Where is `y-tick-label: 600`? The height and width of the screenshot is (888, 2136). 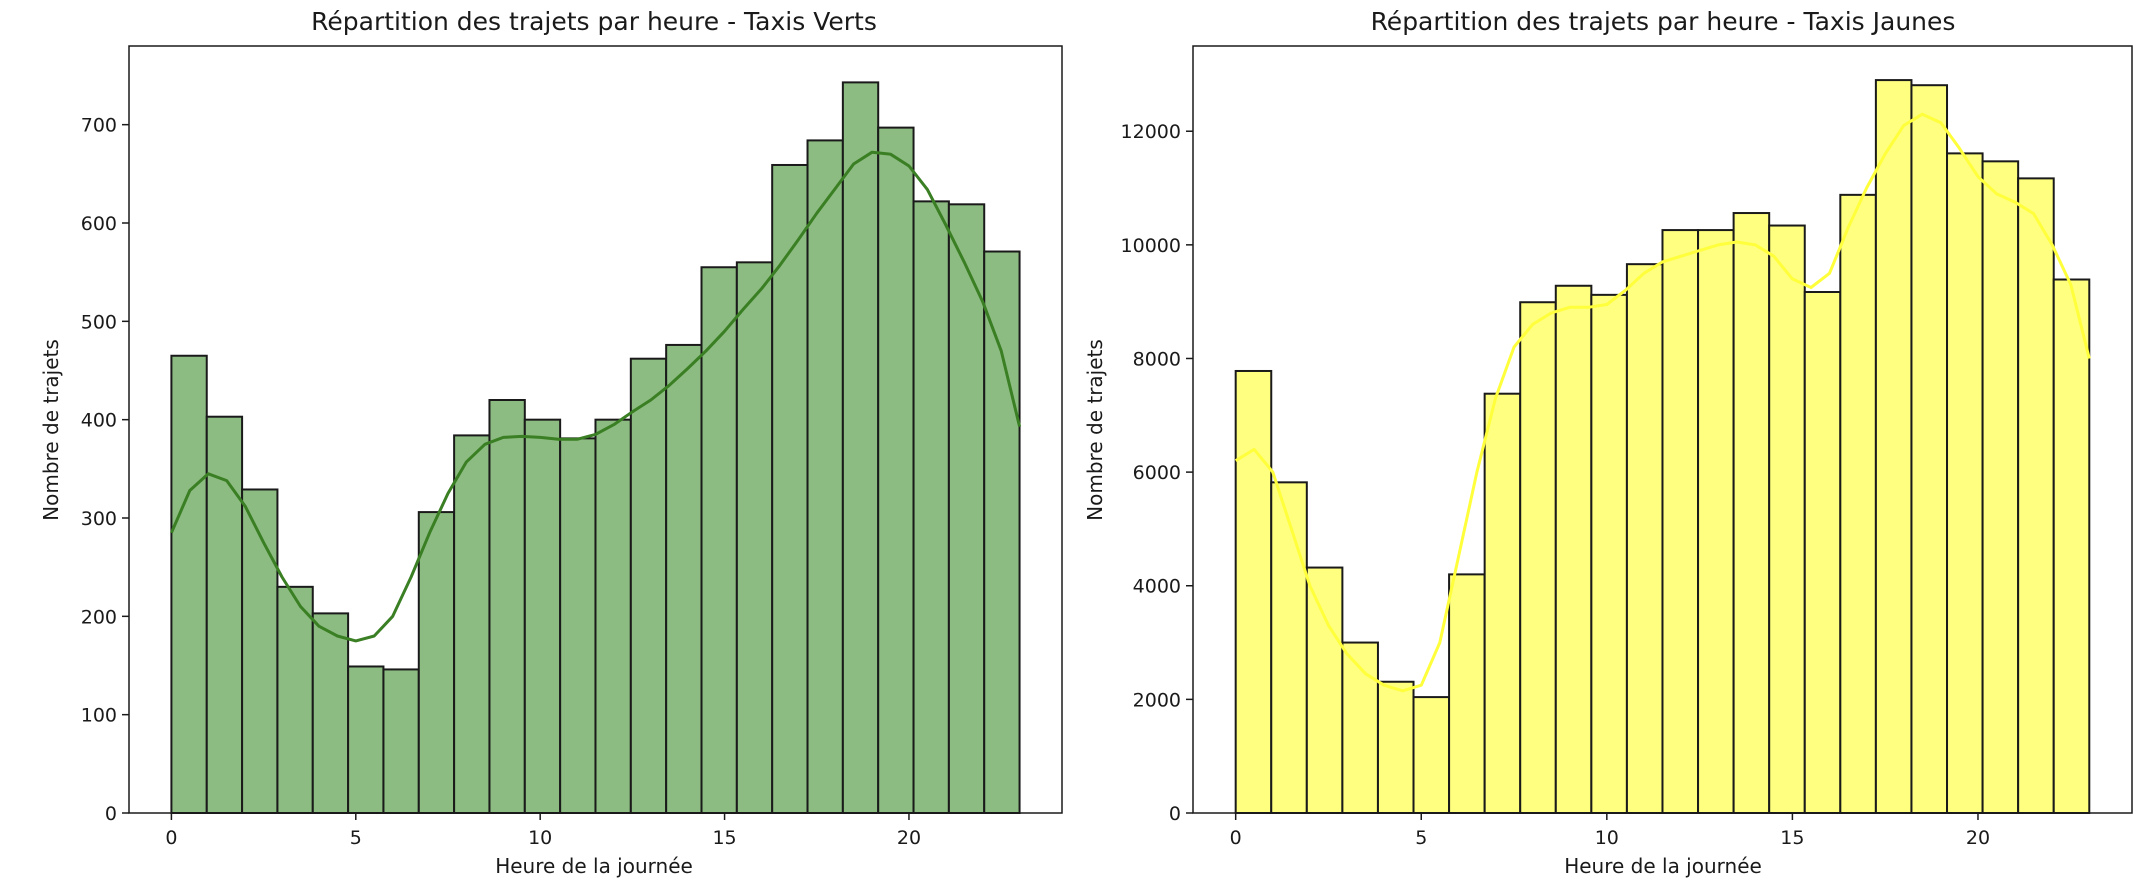
y-tick-label: 600 is located at coordinates (99, 224).